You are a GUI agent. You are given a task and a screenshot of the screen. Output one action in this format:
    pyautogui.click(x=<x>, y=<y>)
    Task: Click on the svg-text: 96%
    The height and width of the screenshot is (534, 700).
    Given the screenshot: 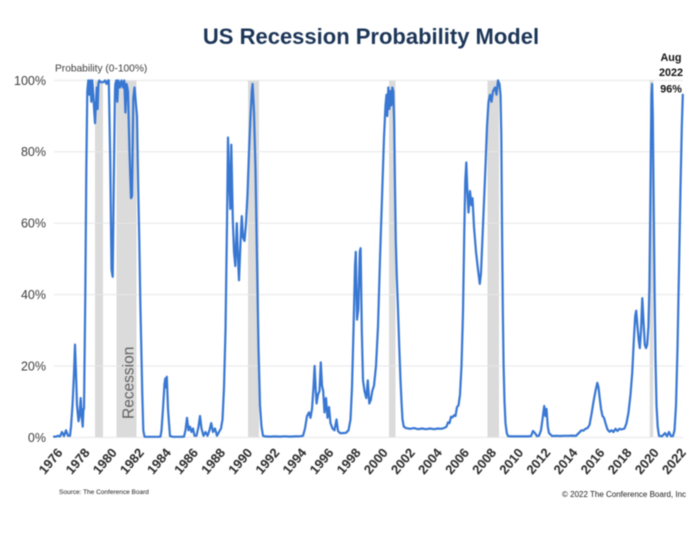 What is the action you would take?
    pyautogui.click(x=671, y=90)
    